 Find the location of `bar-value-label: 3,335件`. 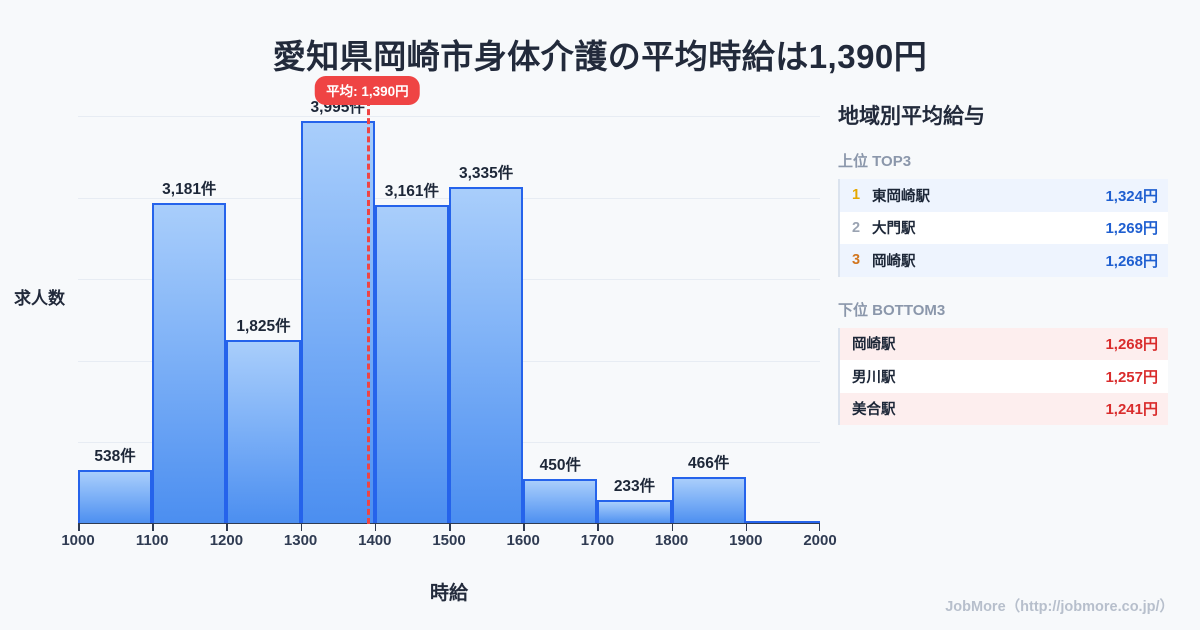

bar-value-label: 3,335件 is located at coordinates (486, 174).